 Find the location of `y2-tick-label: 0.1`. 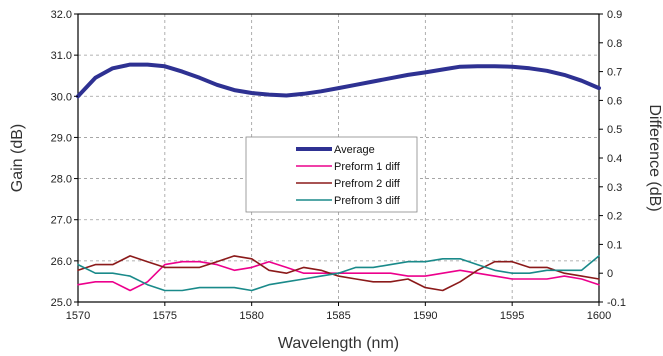

y2-tick-label: 0.1 is located at coordinates (614, 245).